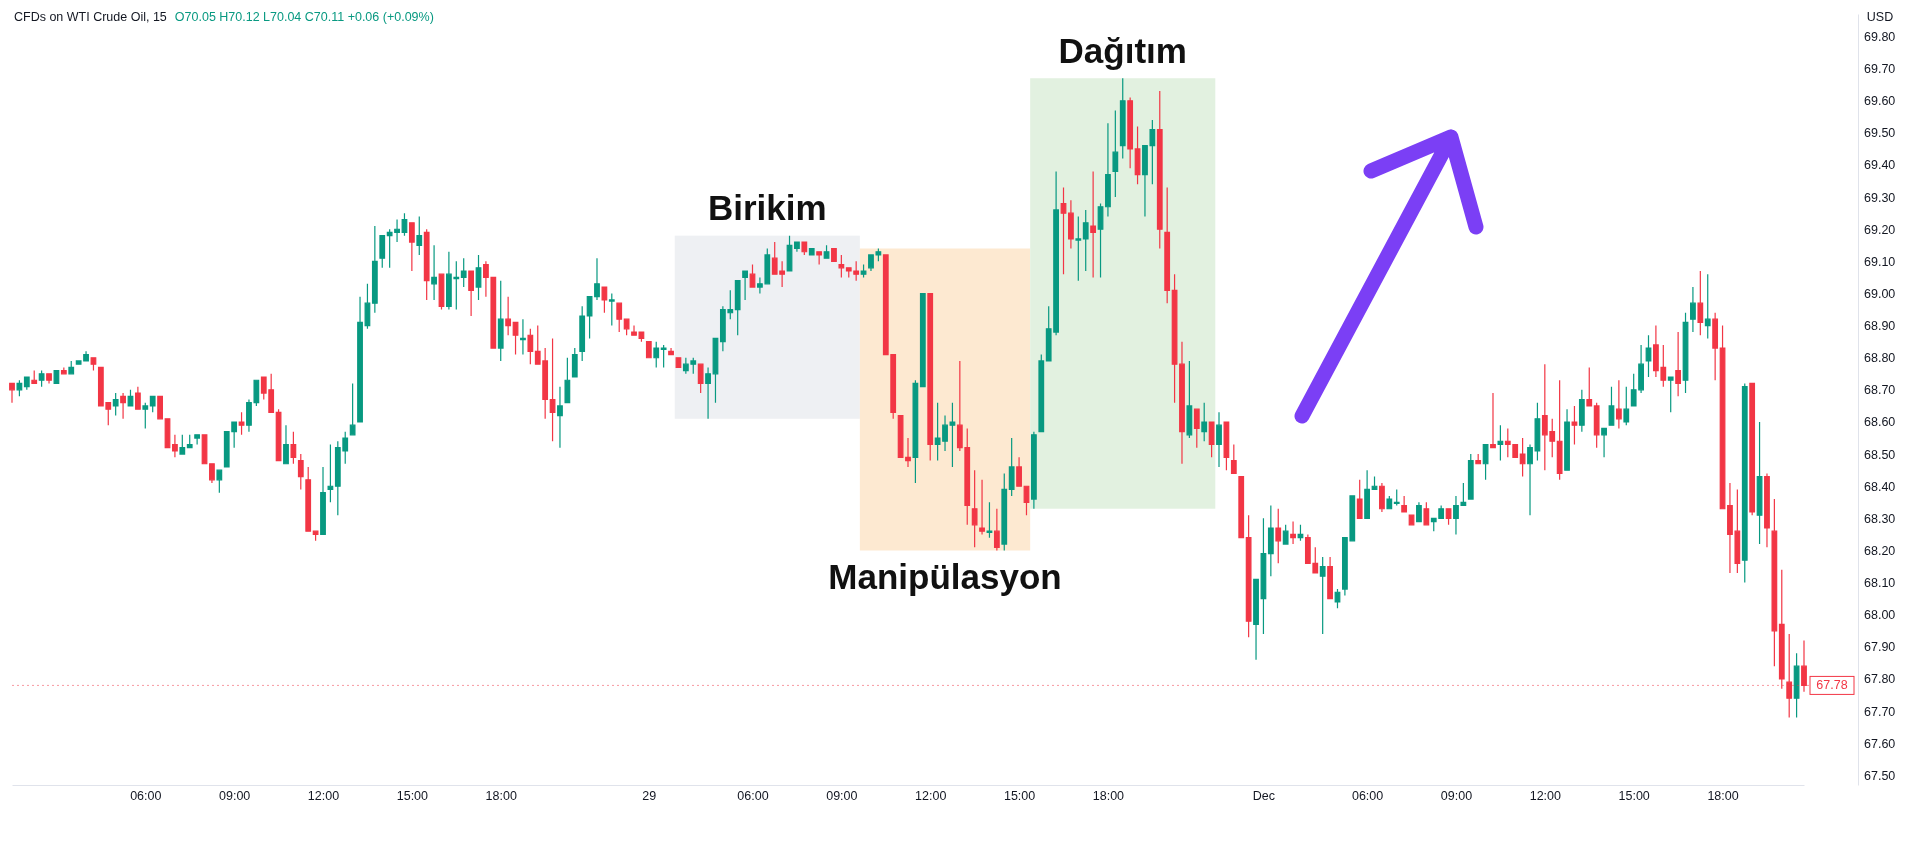 The image size is (1920, 842). Describe the element at coordinates (1122, 50) in the screenshot. I see `annotation: Dağıtım` at that location.